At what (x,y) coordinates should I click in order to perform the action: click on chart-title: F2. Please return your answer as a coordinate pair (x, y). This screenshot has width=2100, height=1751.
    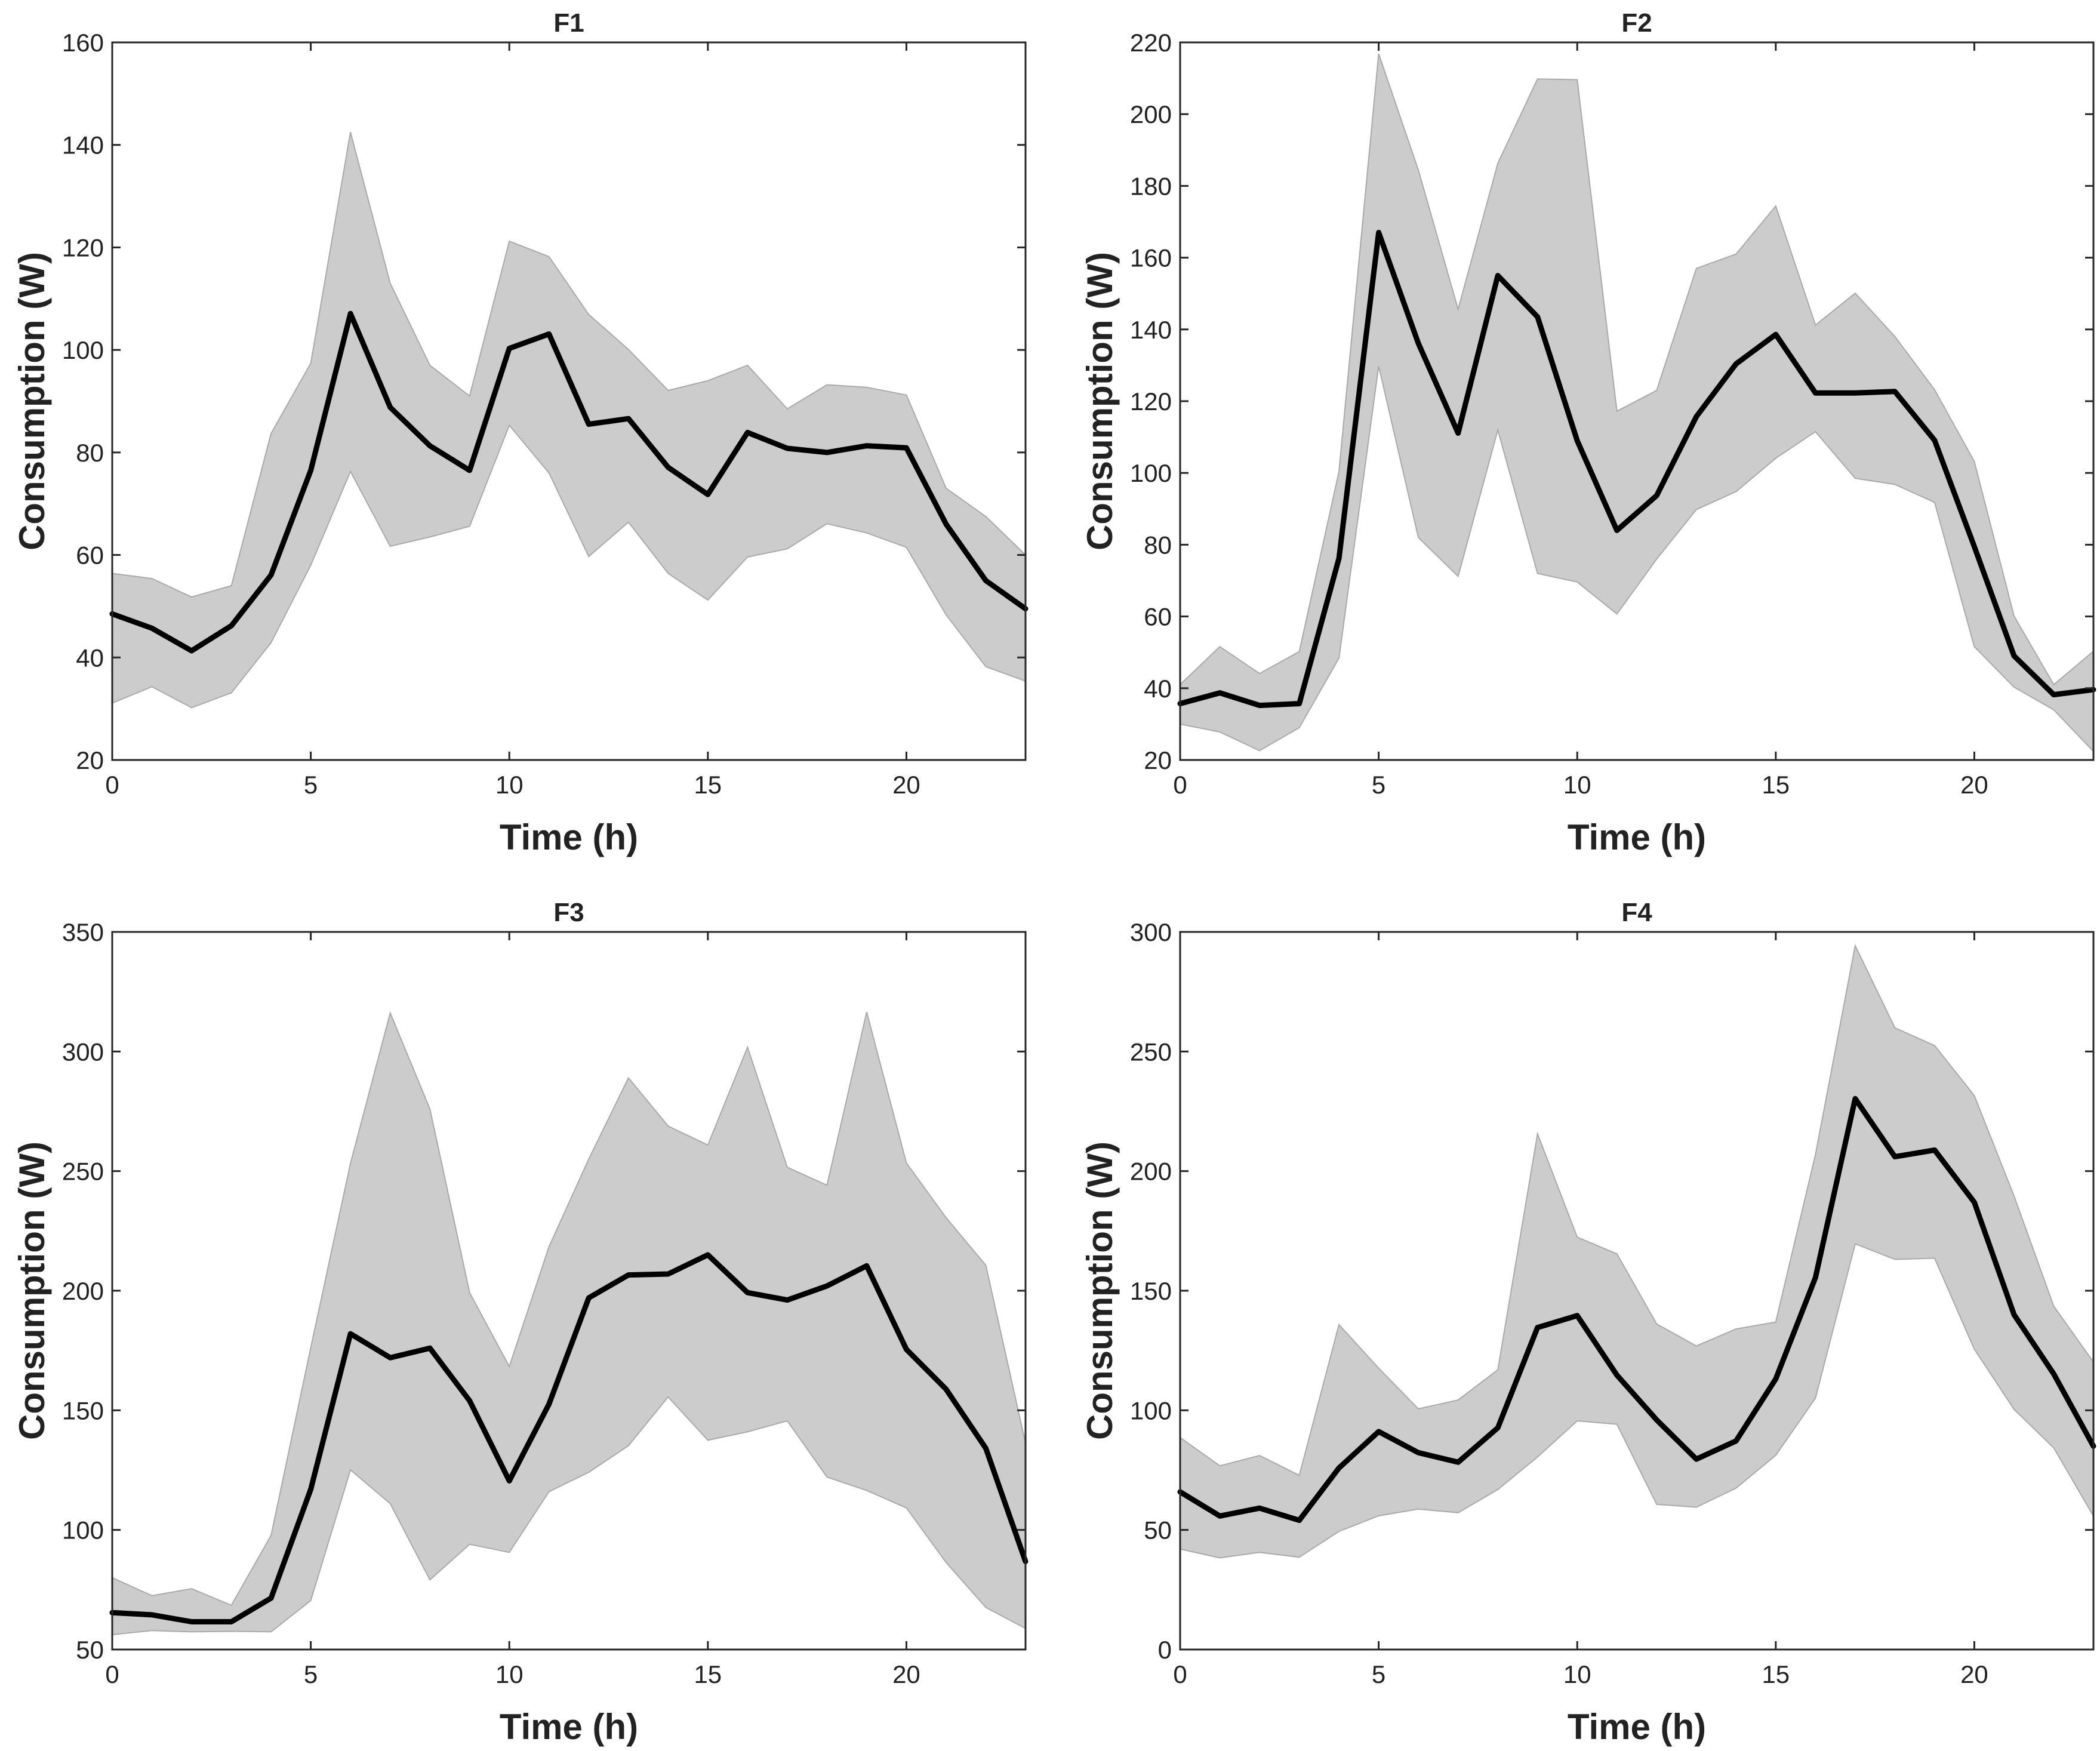
    Looking at the image, I should click on (1636, 23).